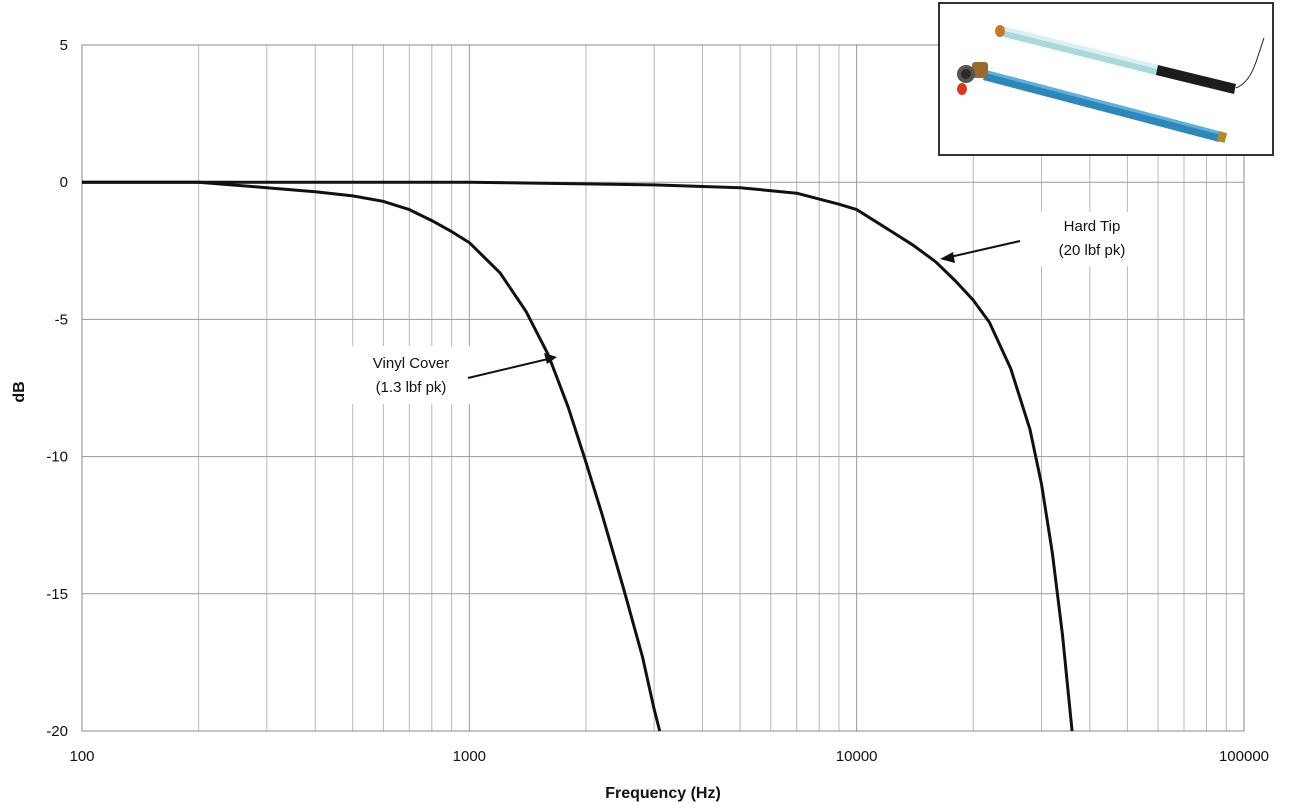 This screenshot has height=809, width=1291. I want to click on y-tick-label: -10, so click(57, 457).